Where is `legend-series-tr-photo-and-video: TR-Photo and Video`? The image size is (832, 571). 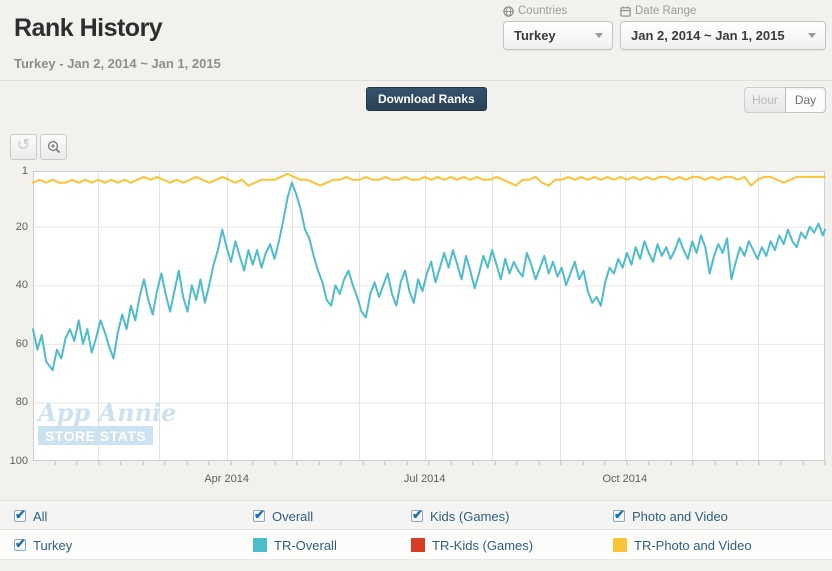
legend-series-tr-photo-and-video: TR-Photo and Video is located at coordinates (682, 545).